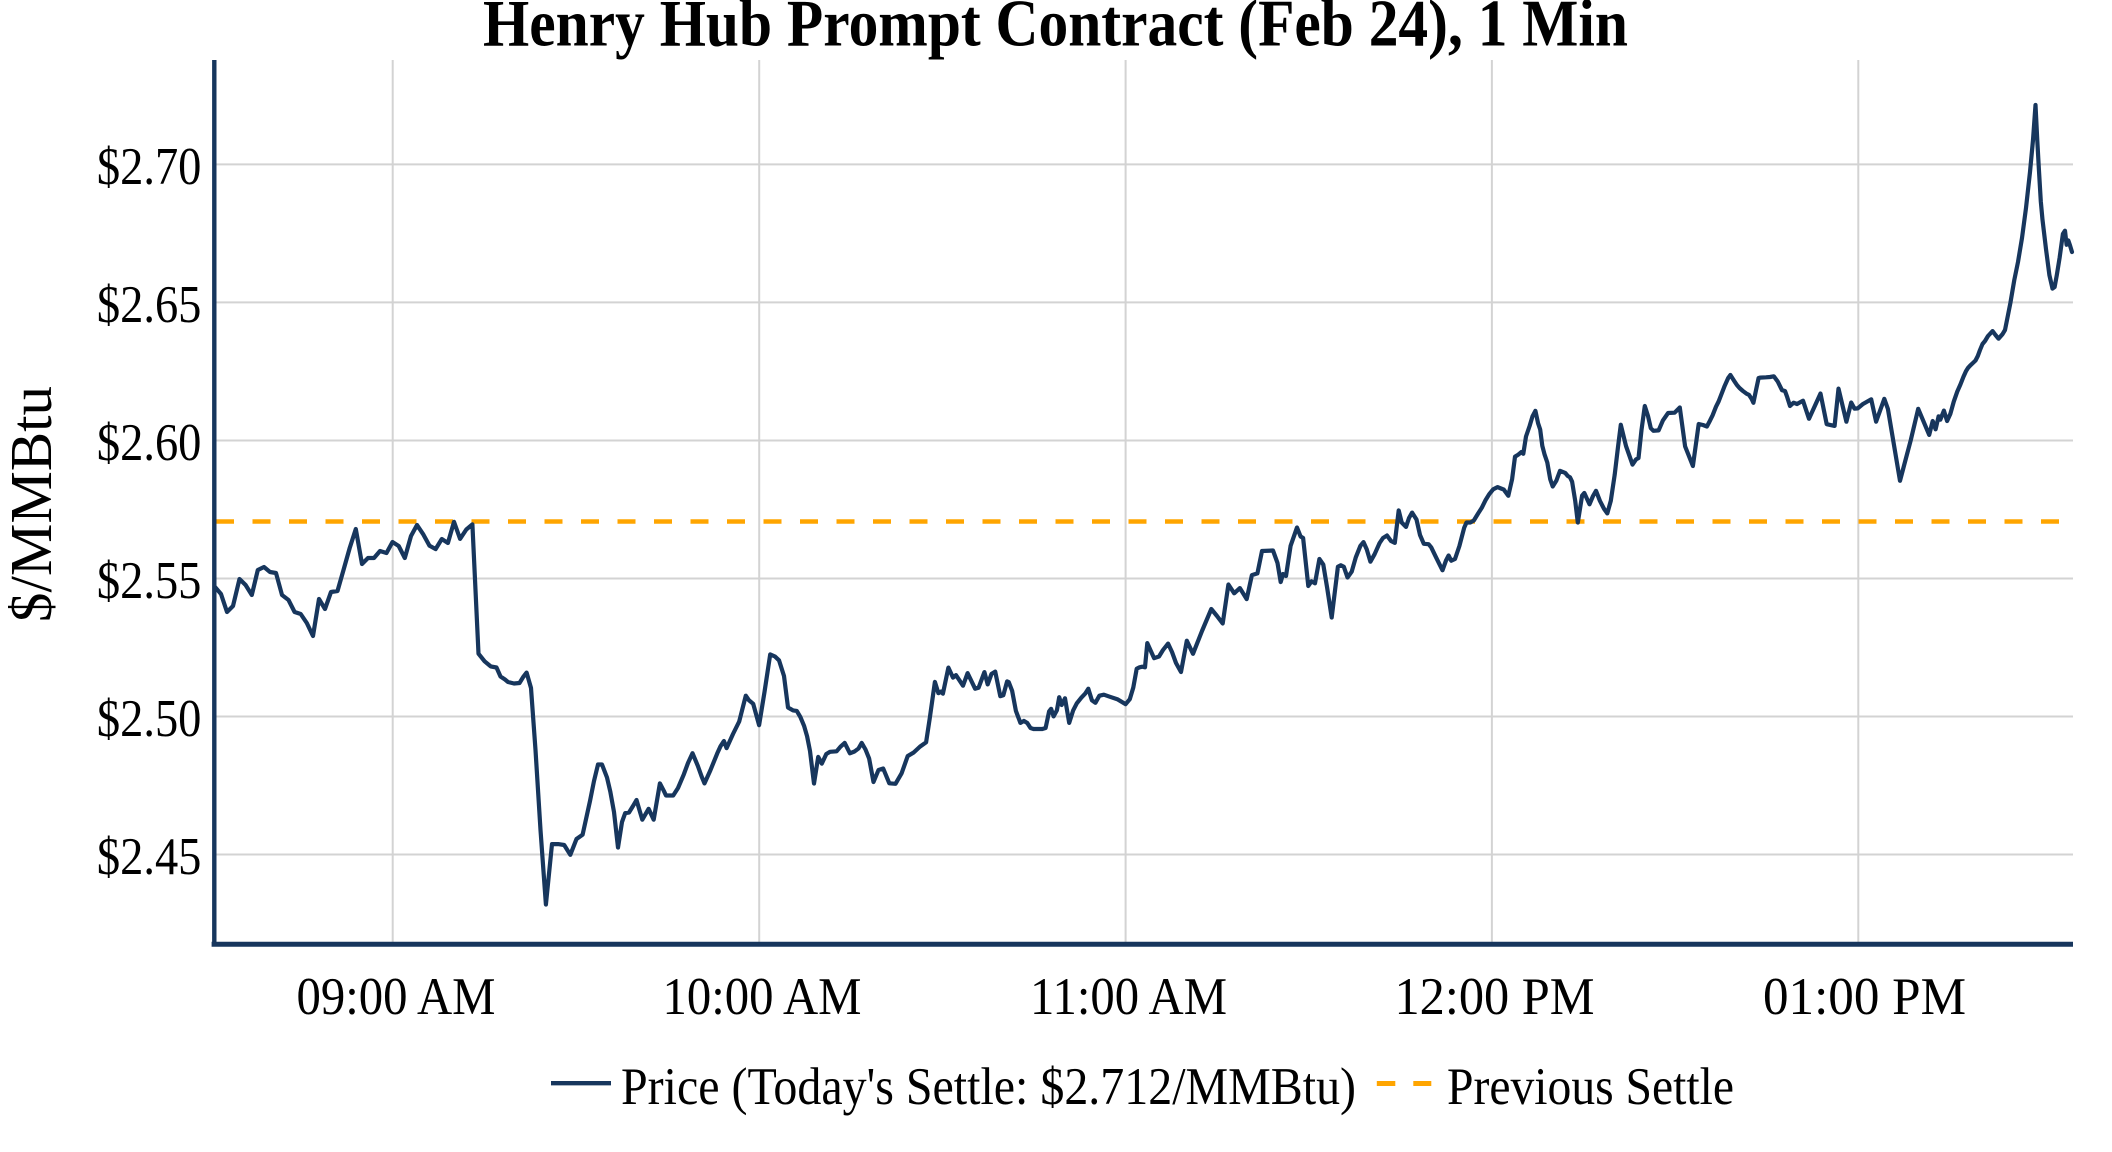 The image size is (2112, 1152). I want to click on svg-text: 12:00 PM, so click(1495, 997).